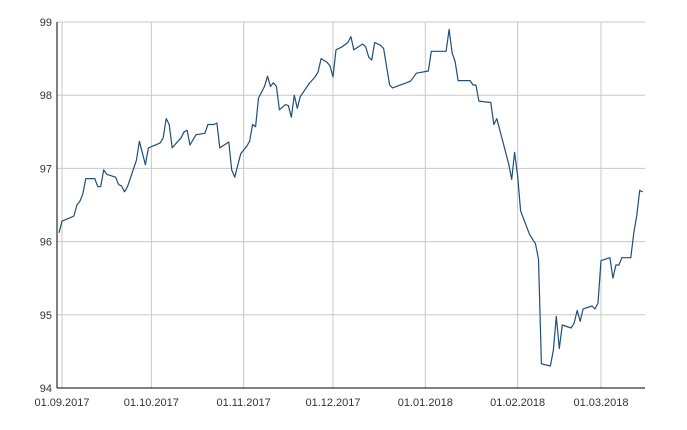  I want to click on x-tick-label: 01.03.2018, so click(600, 403).